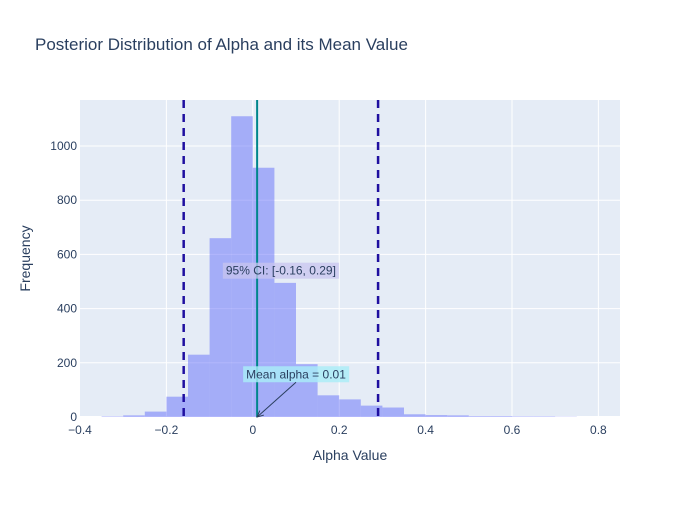 The width and height of the screenshot is (700, 505). What do you see at coordinates (296, 374) in the screenshot?
I see `mean-label: Mean alpha = 0.01` at bounding box center [296, 374].